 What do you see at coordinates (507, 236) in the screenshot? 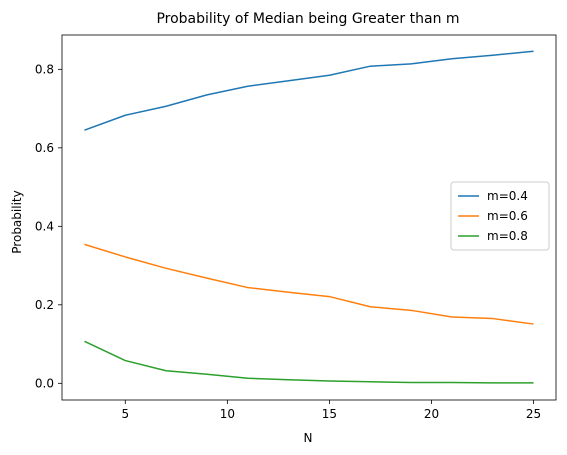
I see `legend-label: m=0.8` at bounding box center [507, 236].